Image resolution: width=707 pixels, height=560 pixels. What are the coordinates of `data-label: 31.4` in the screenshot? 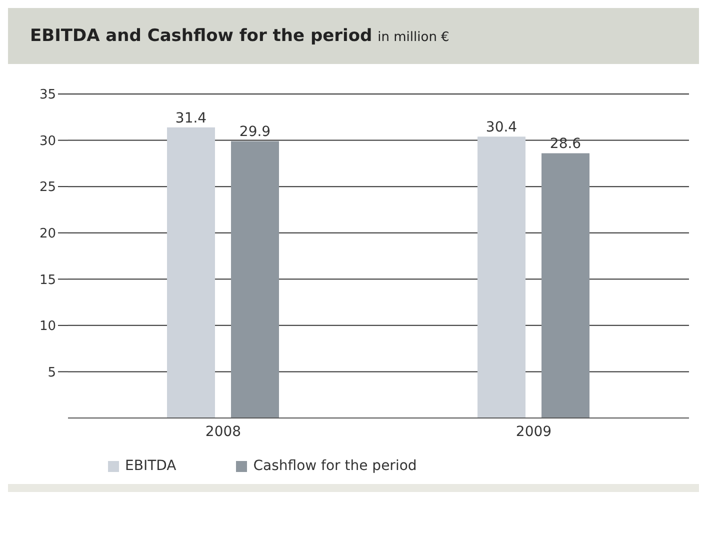 It's located at (191, 118).